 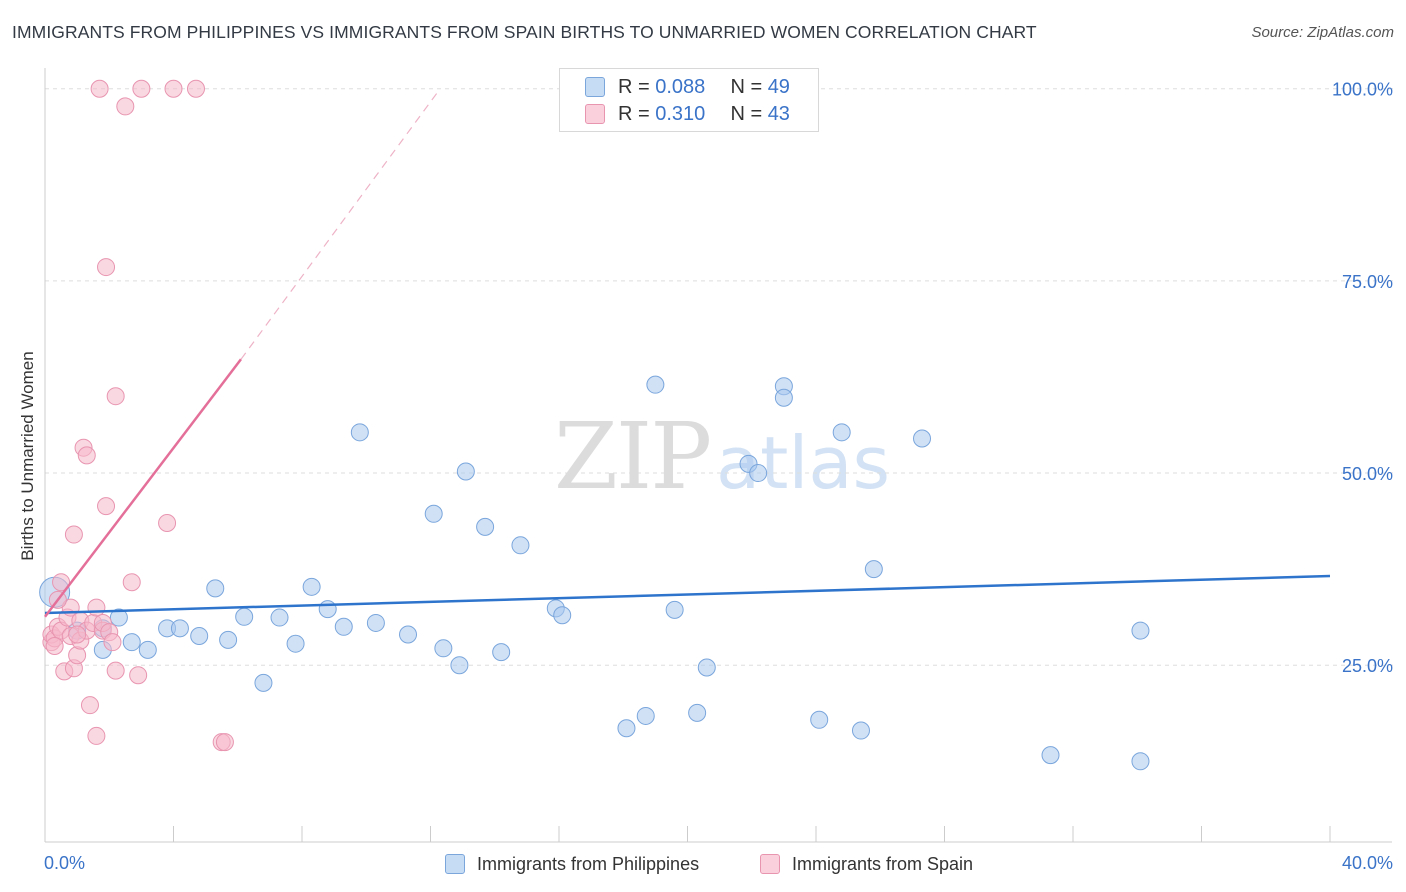 What do you see at coordinates (1367, 666) in the screenshot?
I see `y-tick-label: 25.0%` at bounding box center [1367, 666].